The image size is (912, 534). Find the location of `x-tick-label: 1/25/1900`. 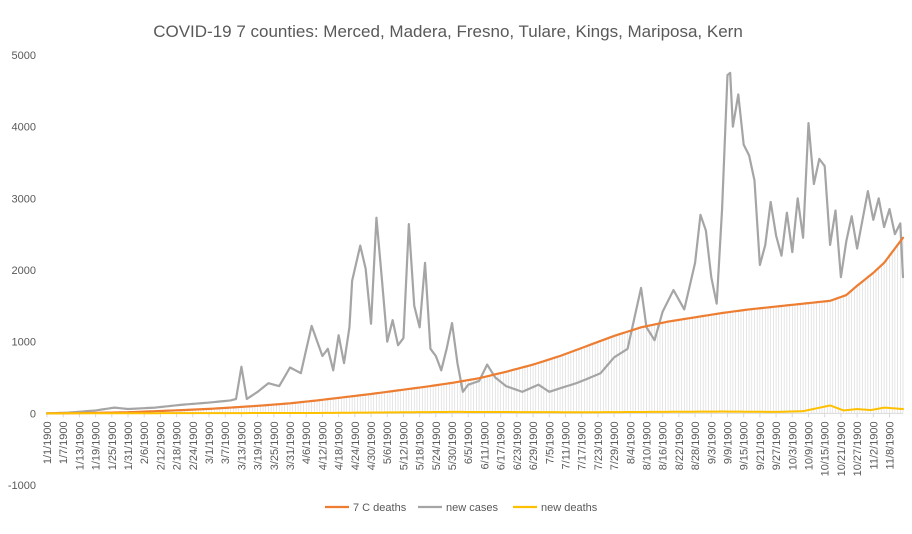

x-tick-label: 1/25/1900 is located at coordinates (113, 445).